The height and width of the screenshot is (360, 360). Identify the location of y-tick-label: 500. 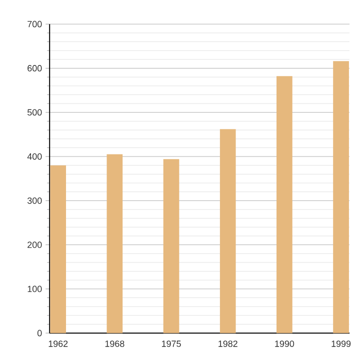
(35, 112).